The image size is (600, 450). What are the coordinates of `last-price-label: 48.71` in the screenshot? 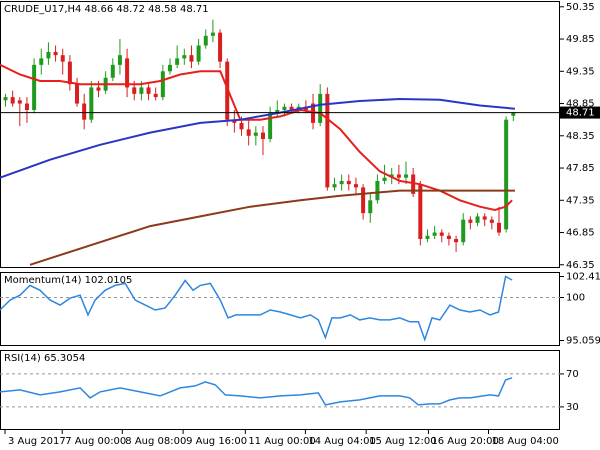 It's located at (580, 113).